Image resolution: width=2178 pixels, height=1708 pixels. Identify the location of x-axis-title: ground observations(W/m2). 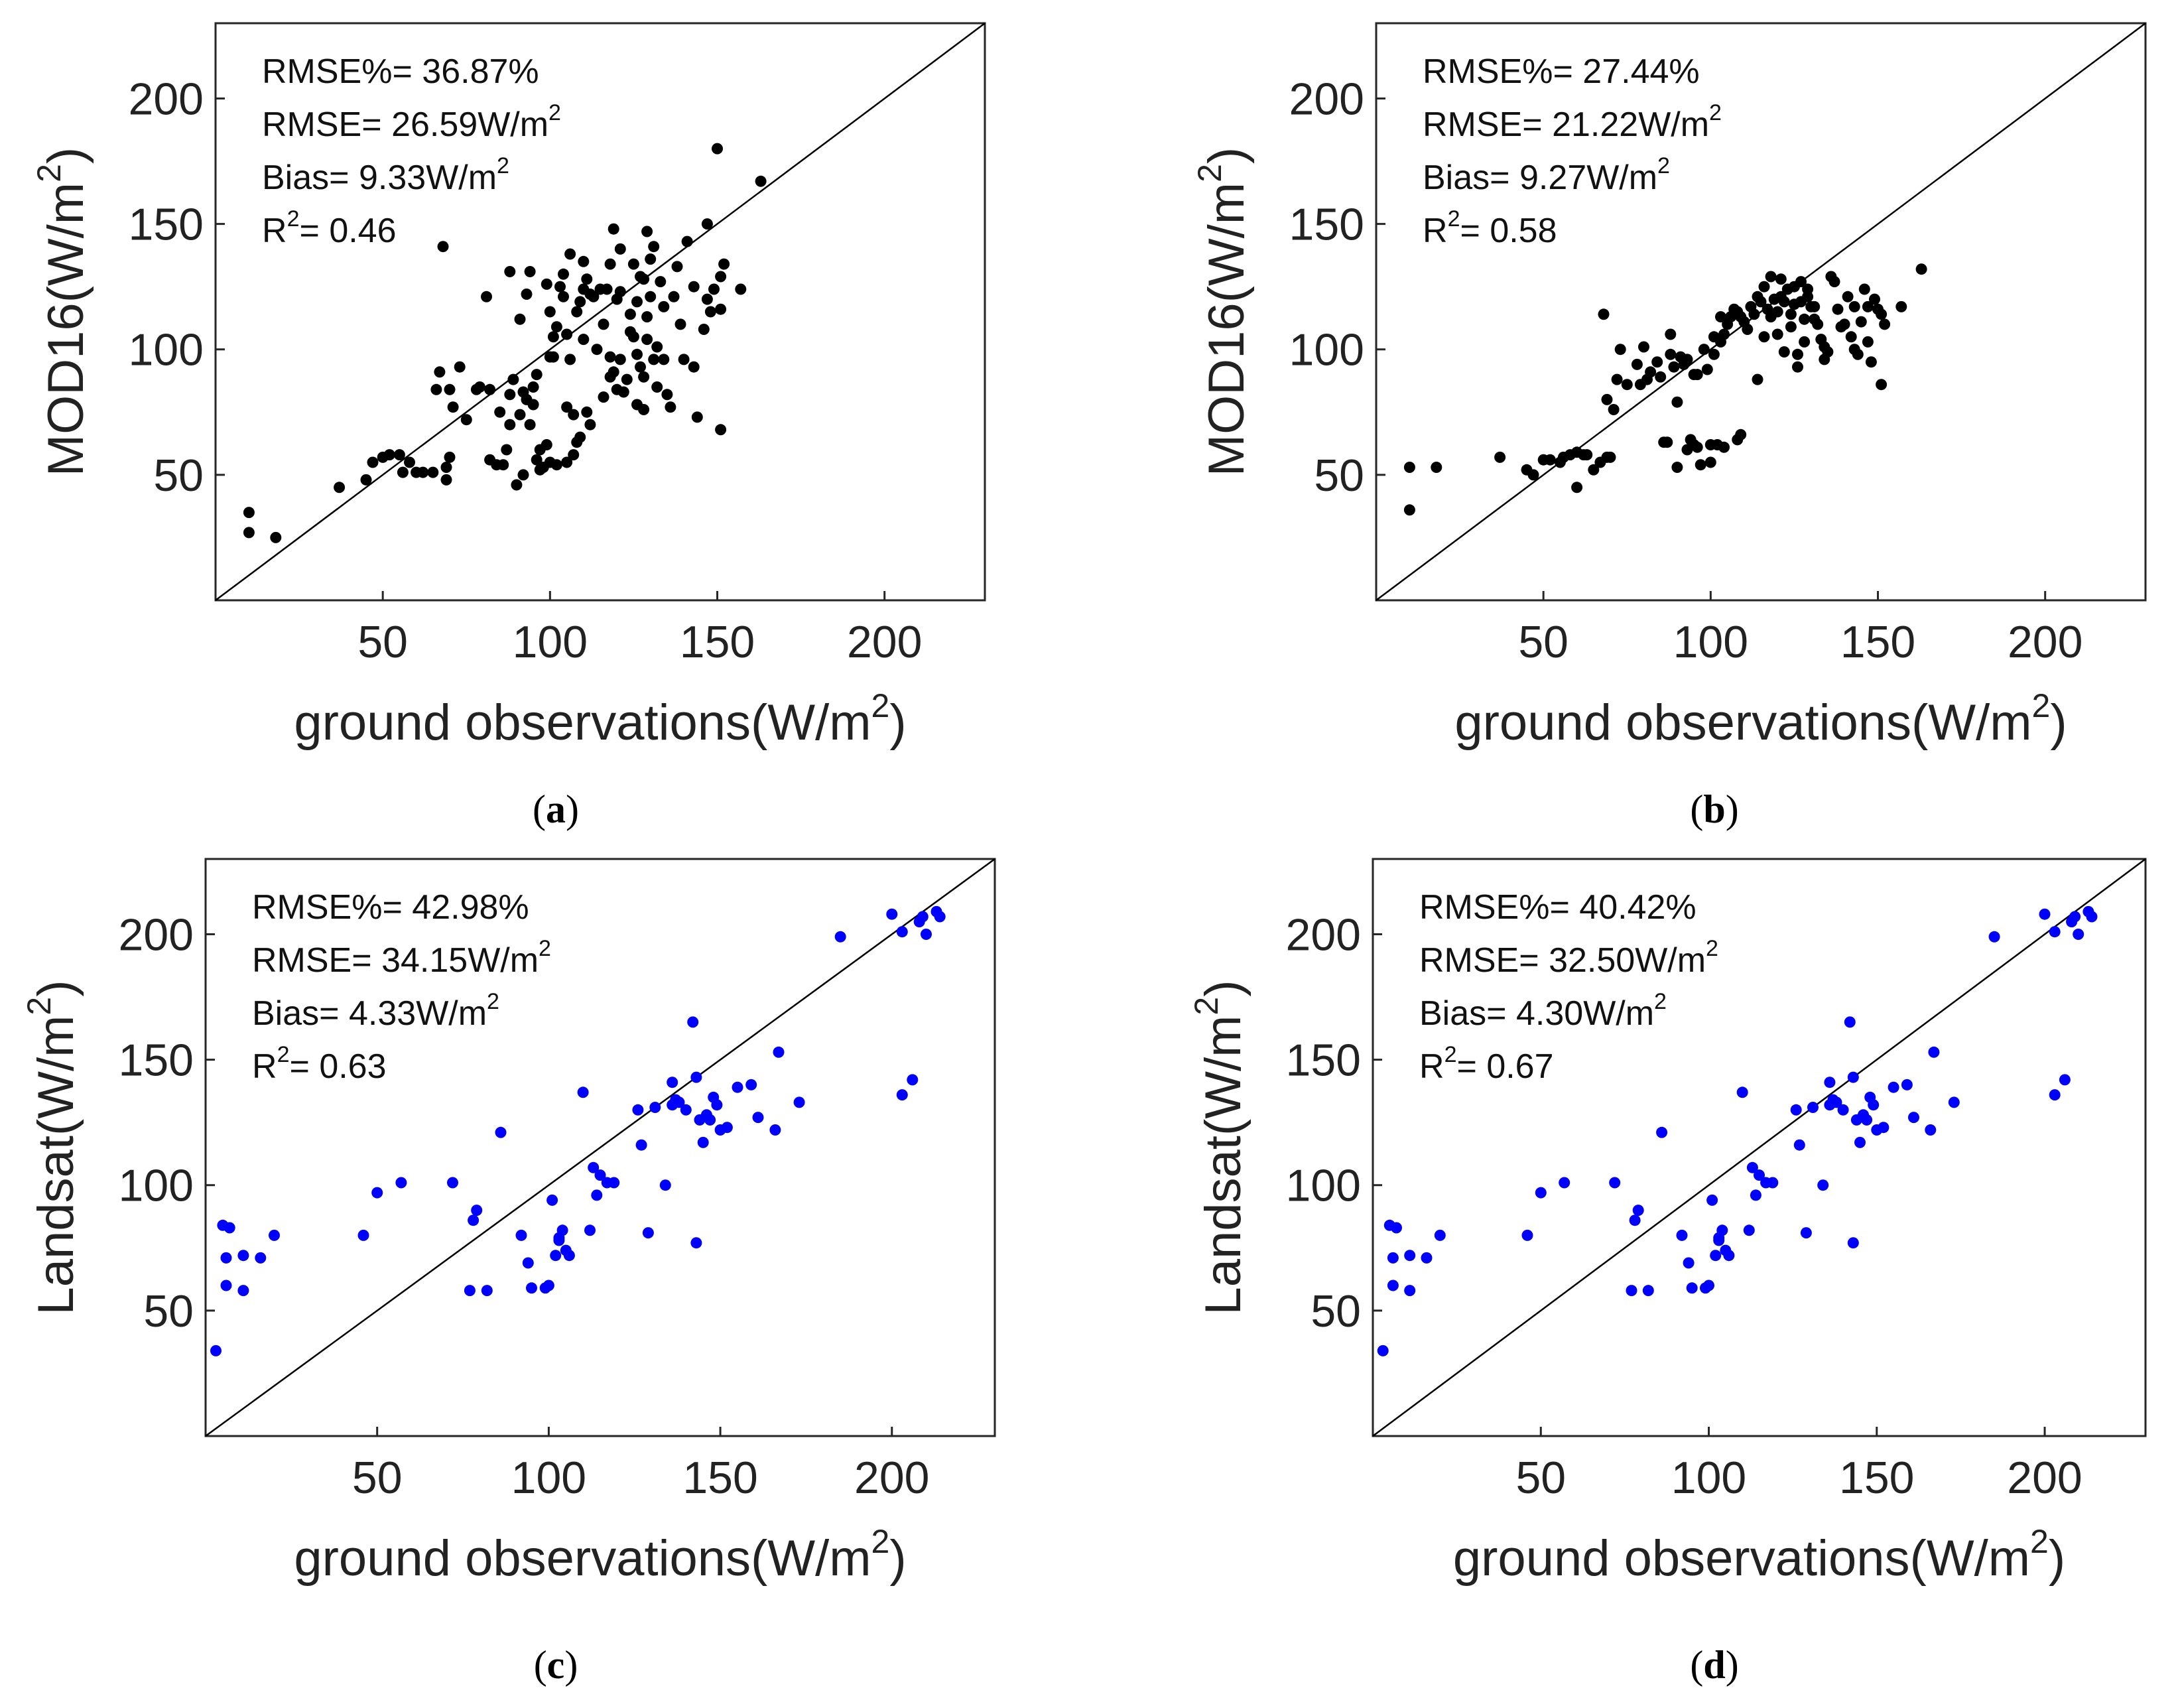
(1760, 719).